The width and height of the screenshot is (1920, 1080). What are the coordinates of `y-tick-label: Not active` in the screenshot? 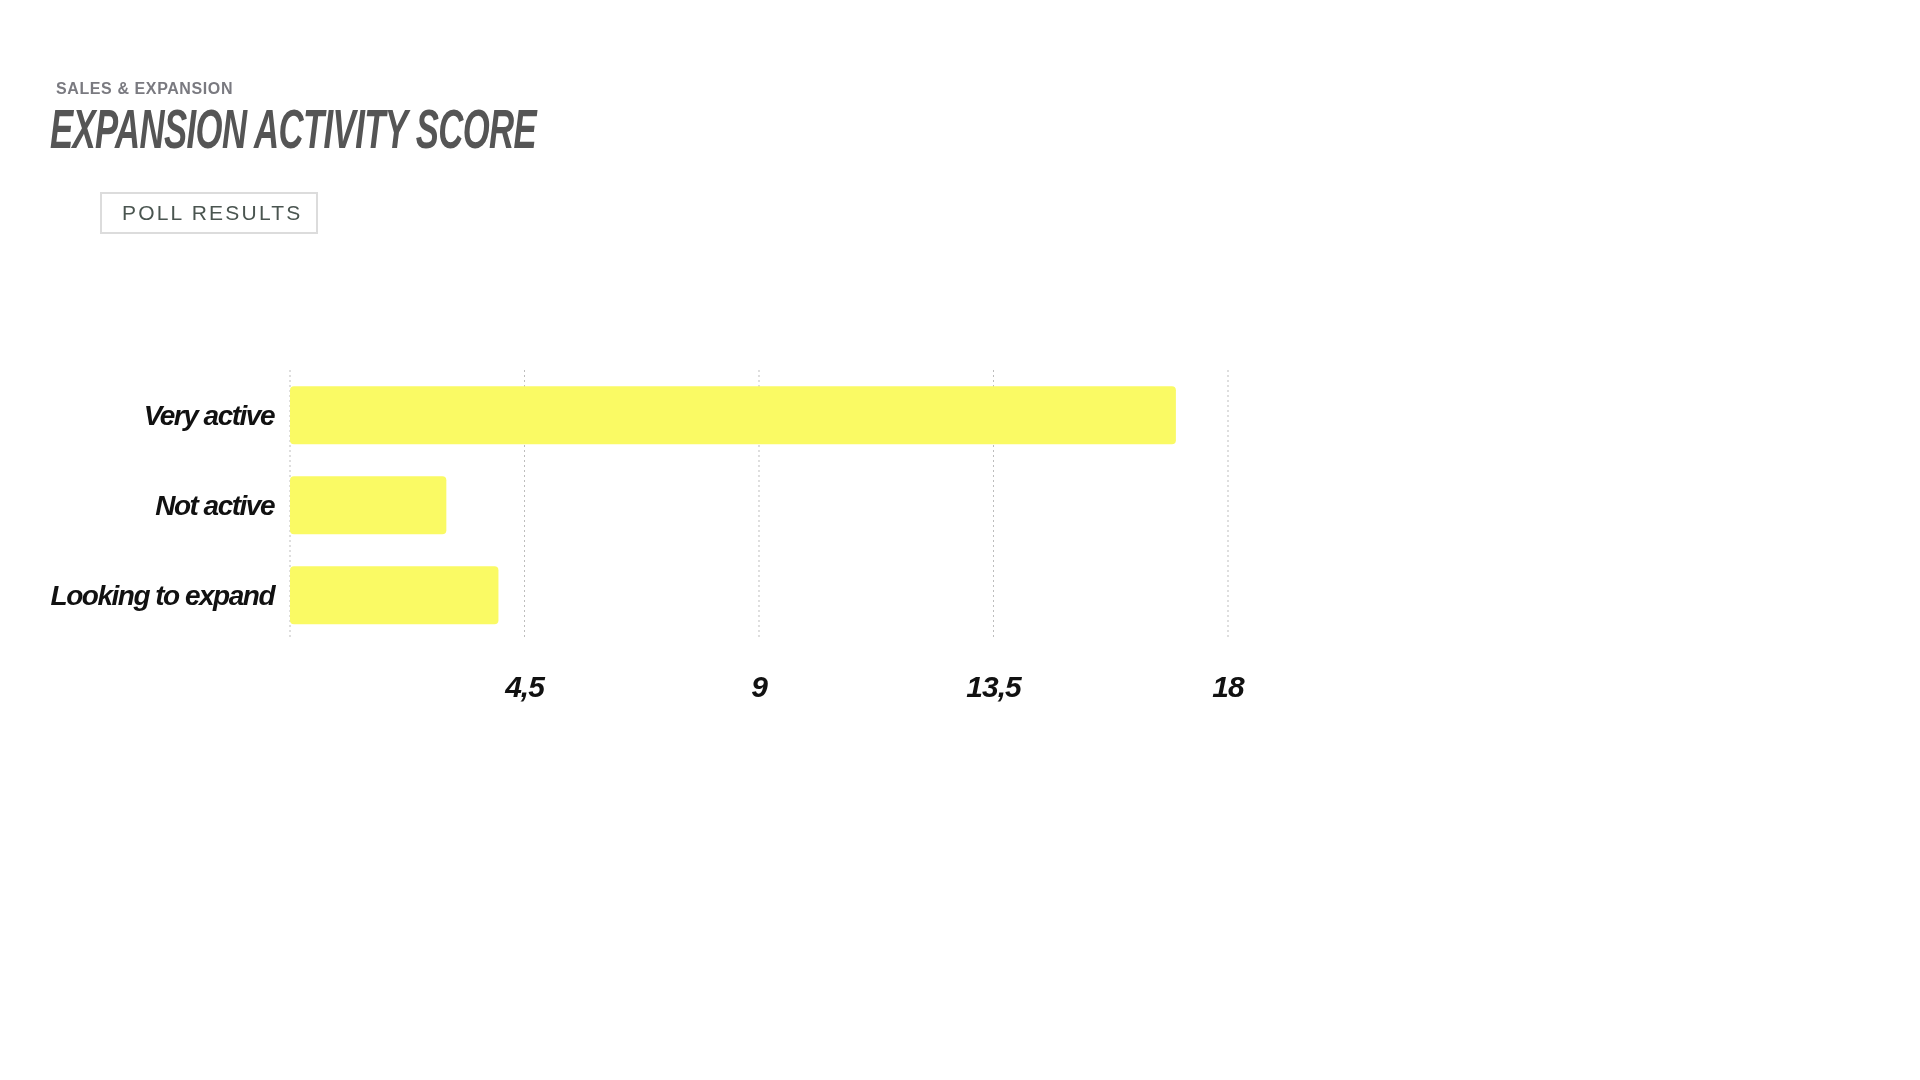 It's located at (215, 505).